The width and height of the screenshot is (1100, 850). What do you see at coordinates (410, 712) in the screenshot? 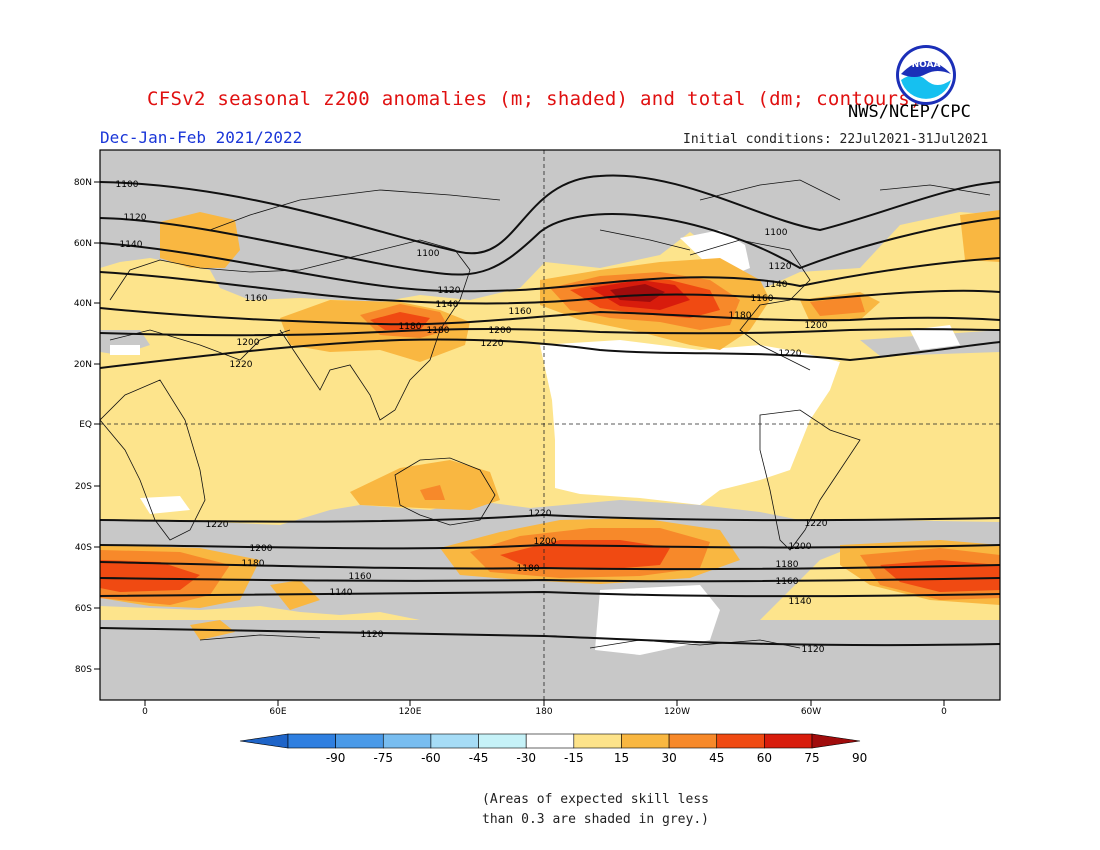
I see `lon-tick-label: 120E` at bounding box center [410, 712].